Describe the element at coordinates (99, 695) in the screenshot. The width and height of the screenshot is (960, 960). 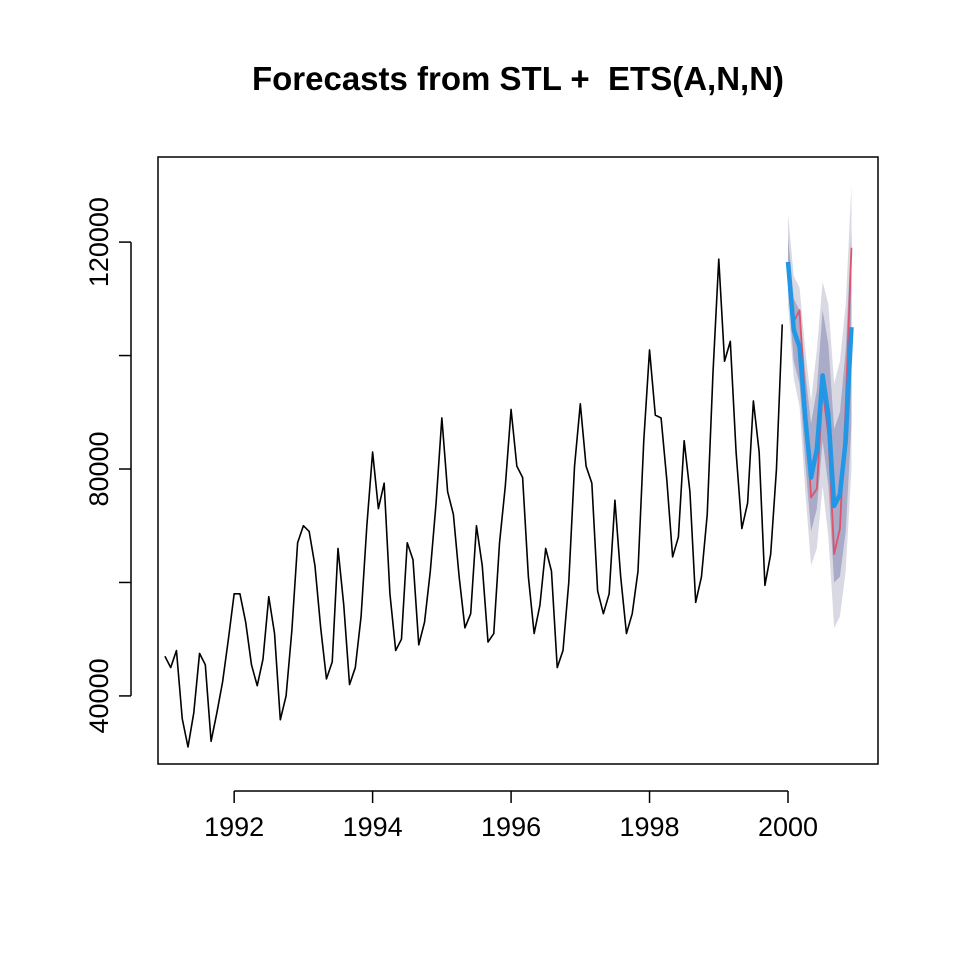
I see `y-tick-label: 40000` at that location.